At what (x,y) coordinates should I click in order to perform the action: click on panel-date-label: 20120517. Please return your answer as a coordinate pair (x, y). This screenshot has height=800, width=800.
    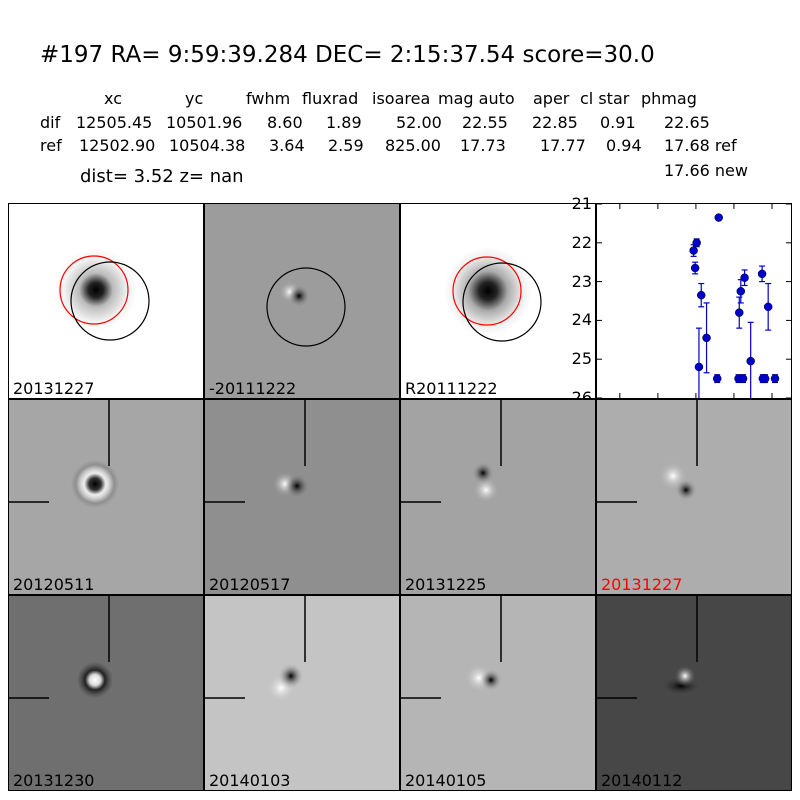
    Looking at the image, I should click on (250, 584).